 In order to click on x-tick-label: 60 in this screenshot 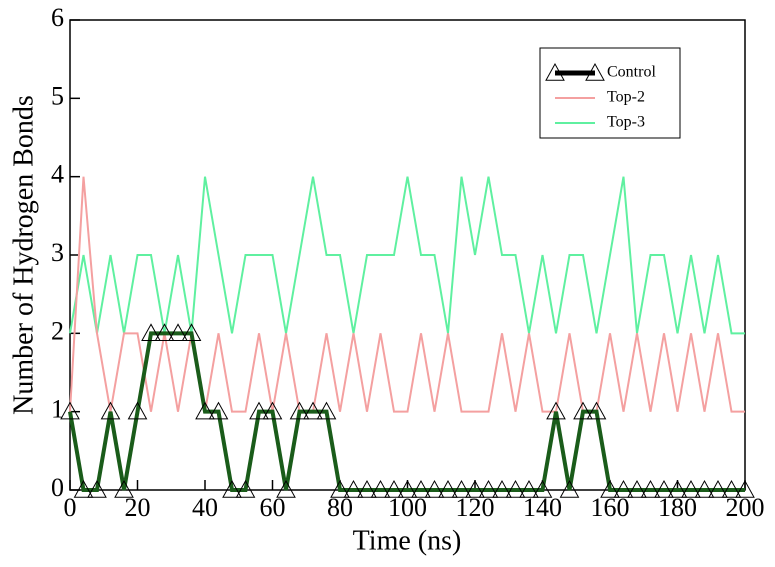, I will do `click(273, 507)`.